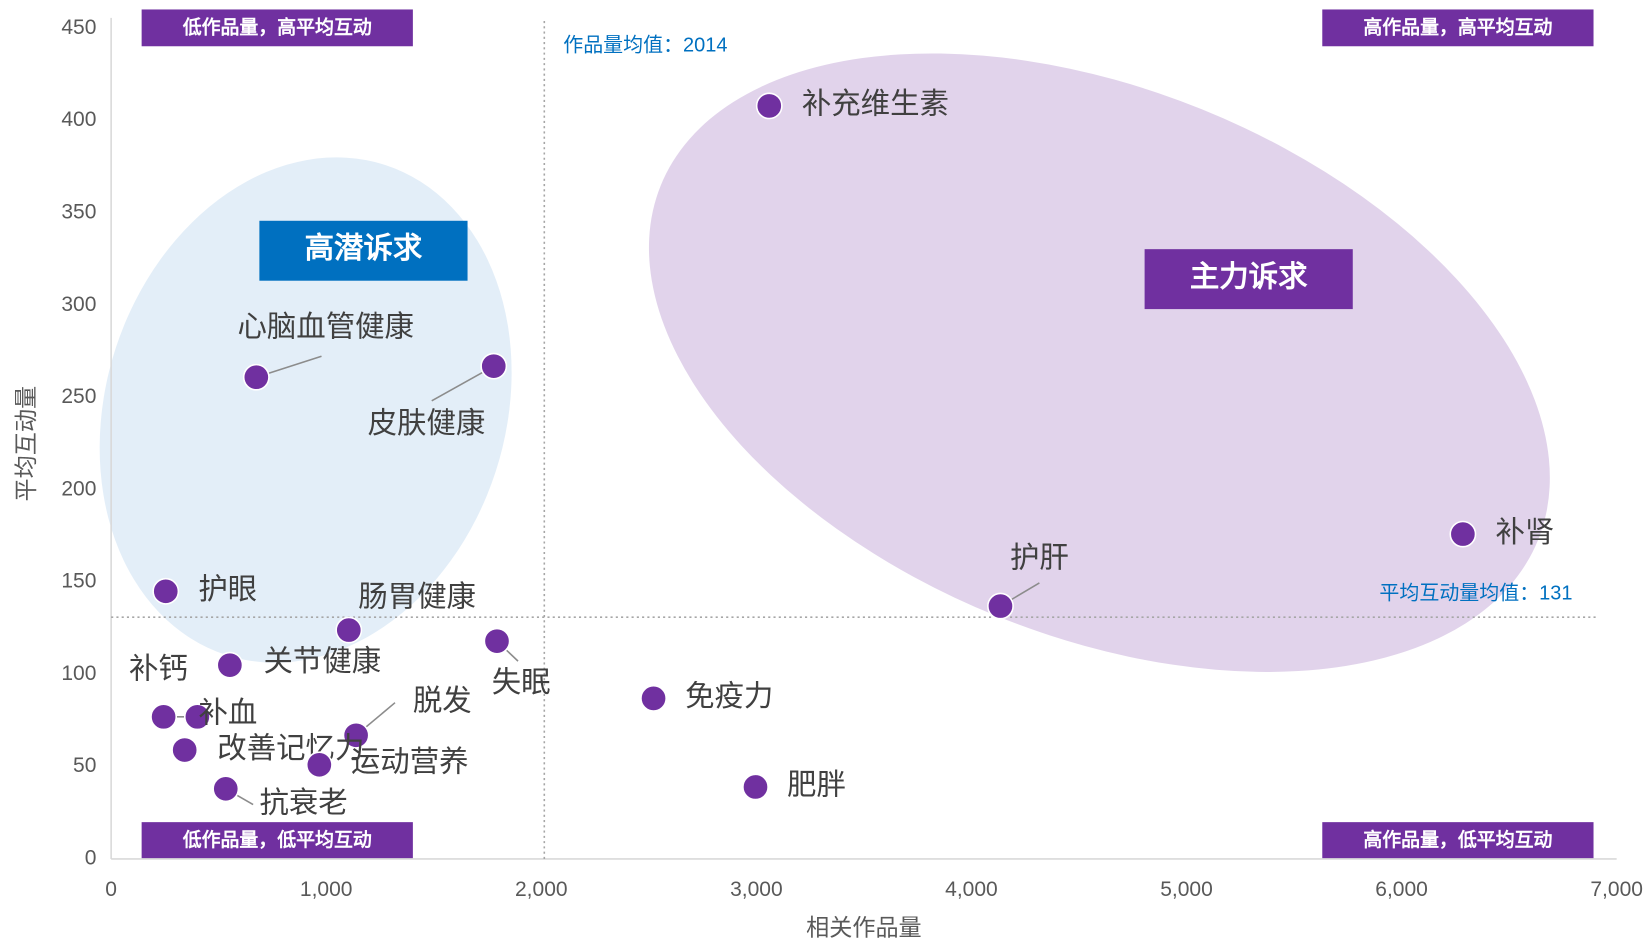  What do you see at coordinates (78, 488) in the screenshot?
I see `y-tick-label: 200` at bounding box center [78, 488].